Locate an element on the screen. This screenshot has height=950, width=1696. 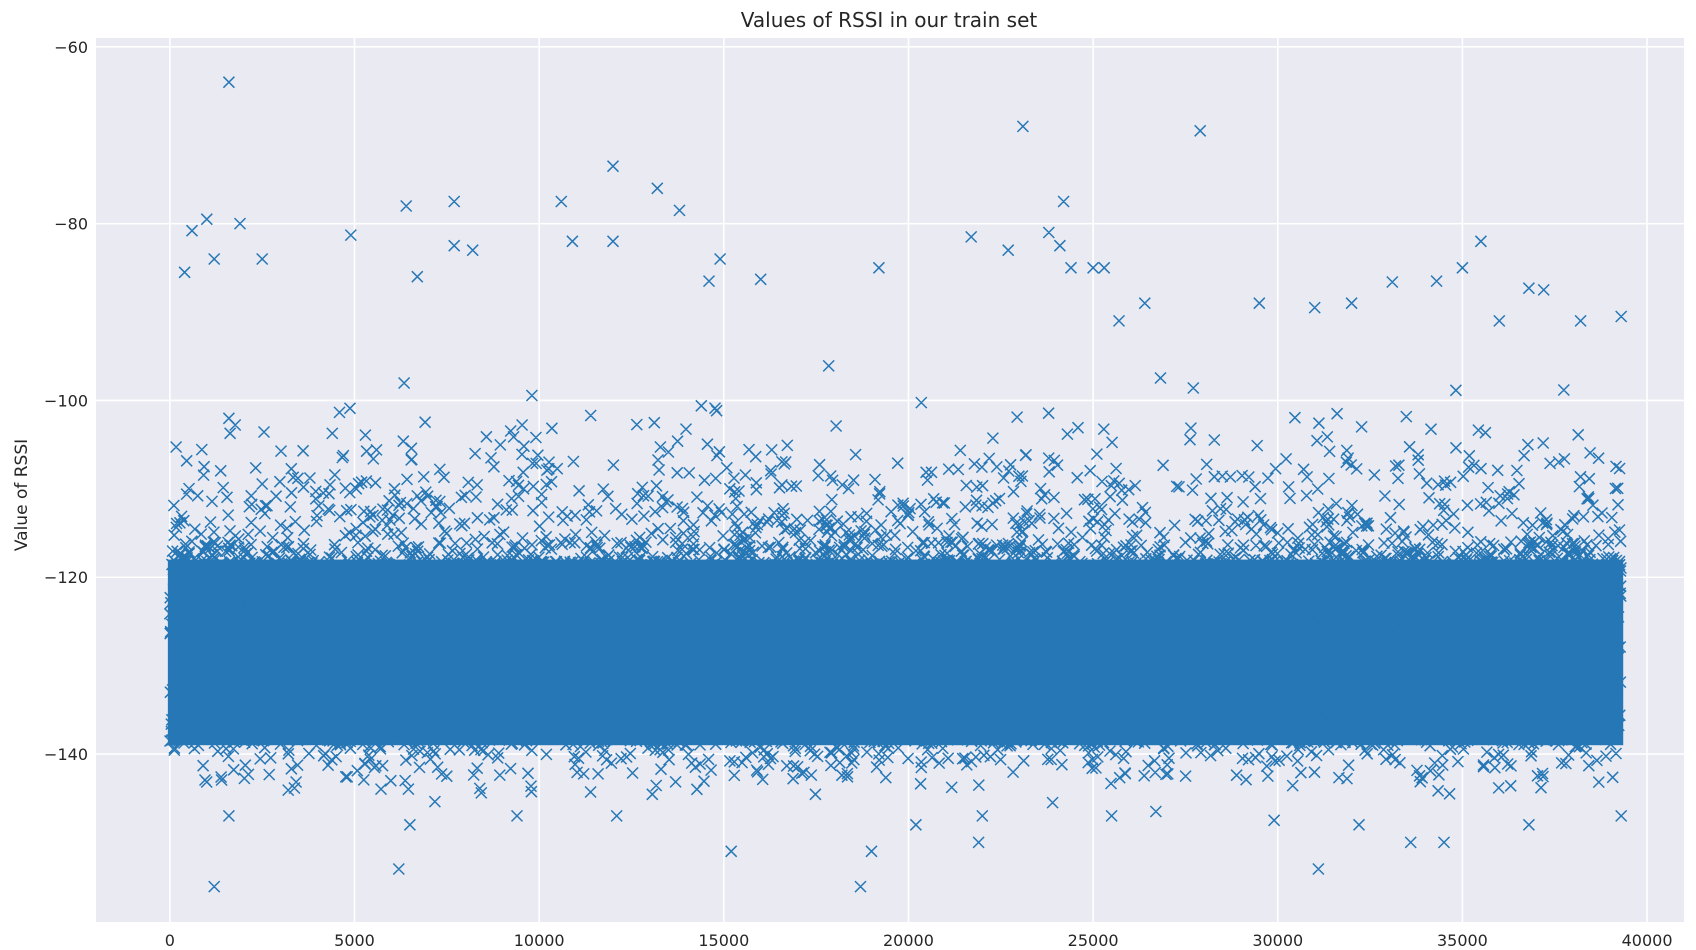
y-tick-label: −80 is located at coordinates (71, 224).